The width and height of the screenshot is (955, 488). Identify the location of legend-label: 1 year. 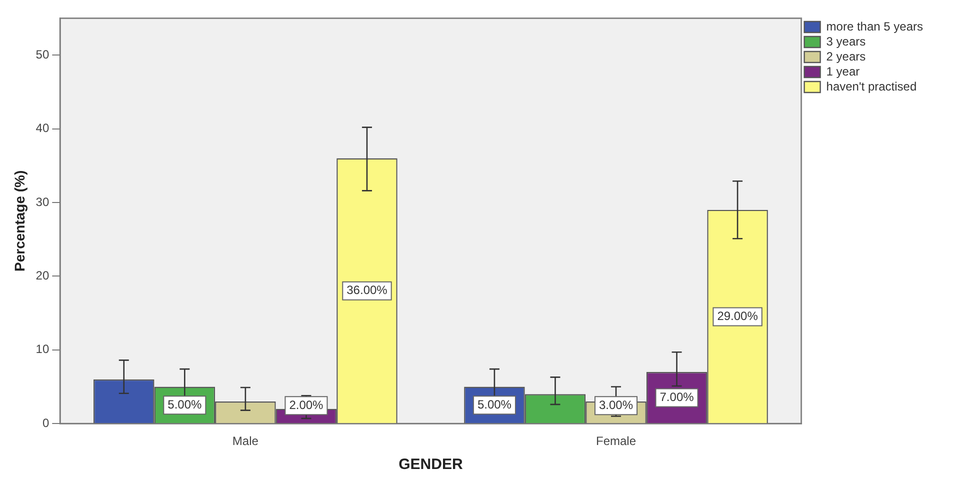
(843, 71).